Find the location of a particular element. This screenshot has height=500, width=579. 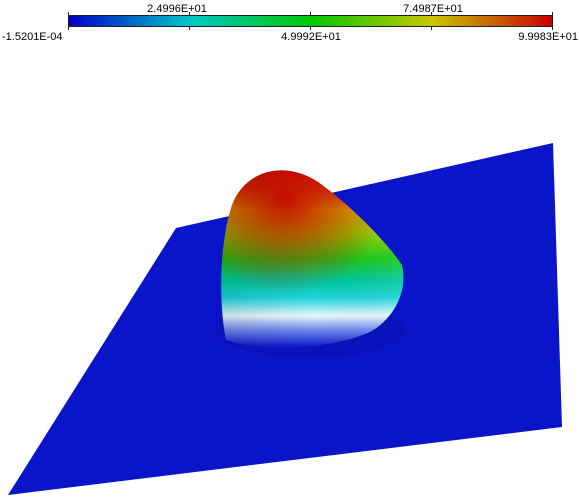

colorbar-tick-label-three-quarter: 7.4987E+01 is located at coordinates (433, 9).